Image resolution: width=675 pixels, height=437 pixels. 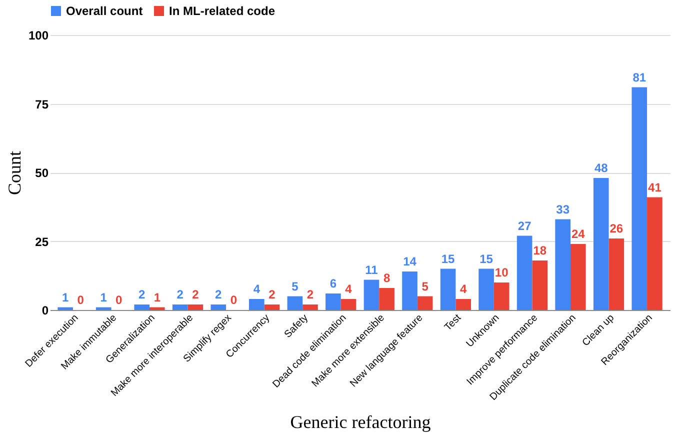 What do you see at coordinates (655, 187) in the screenshot?
I see `data-label: 41` at bounding box center [655, 187].